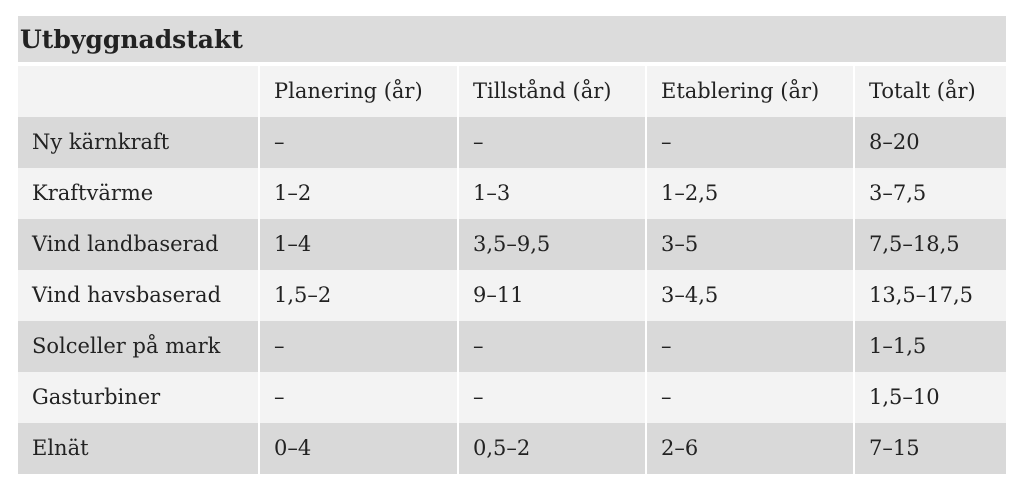  Describe the element at coordinates (929, 295) in the screenshot. I see `table-cell: 13,5–17,5` at that location.